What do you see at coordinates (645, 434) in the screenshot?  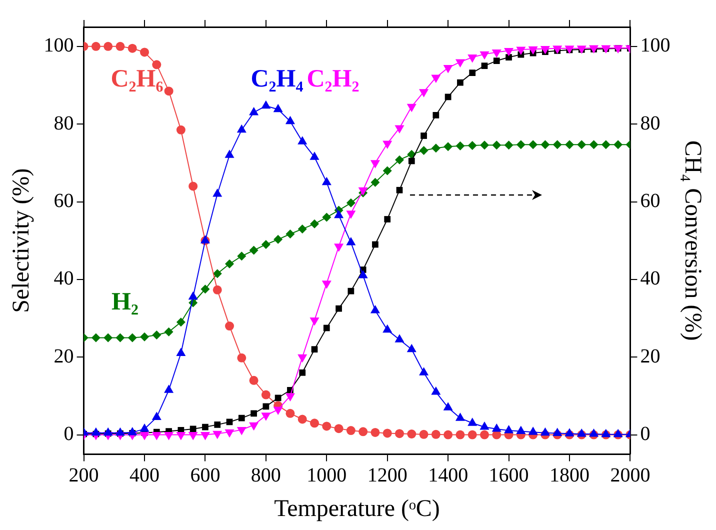 I see `y2-tick-label: 0` at bounding box center [645, 434].